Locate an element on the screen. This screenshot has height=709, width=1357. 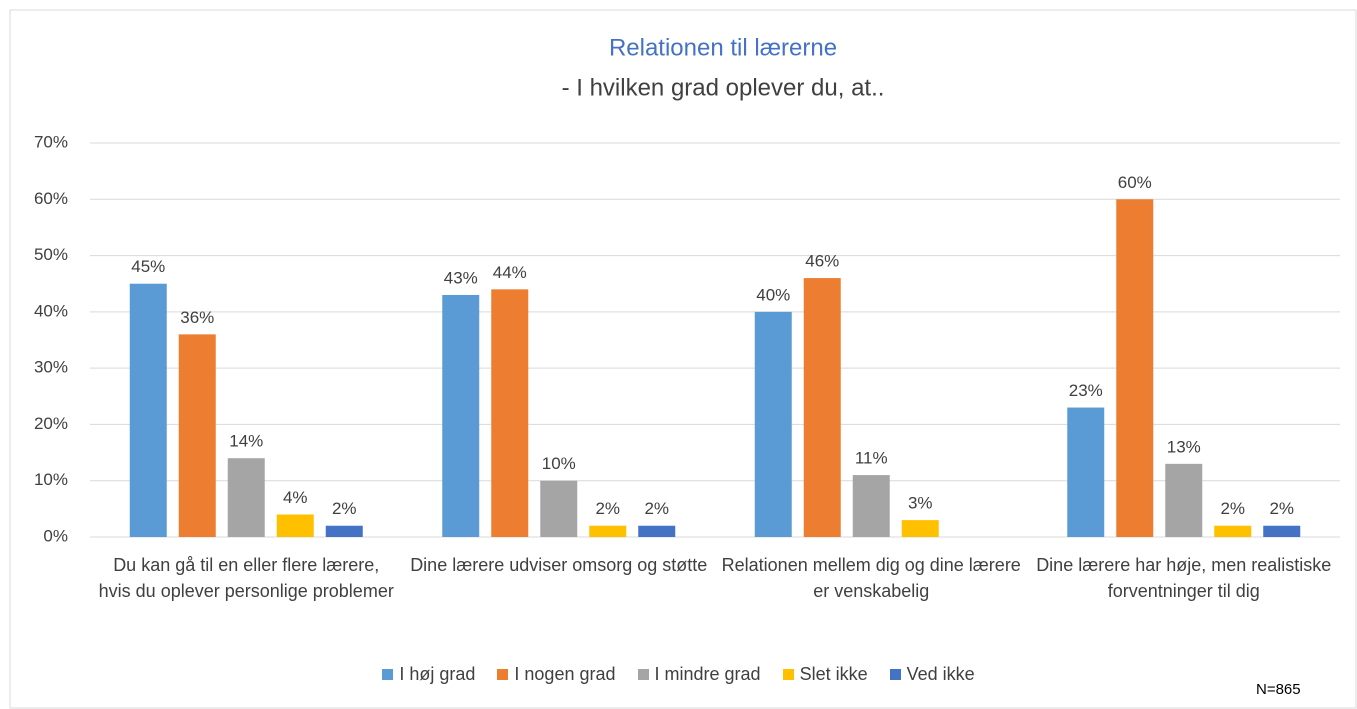
legend-item: Slet ikke is located at coordinates (825, 674).